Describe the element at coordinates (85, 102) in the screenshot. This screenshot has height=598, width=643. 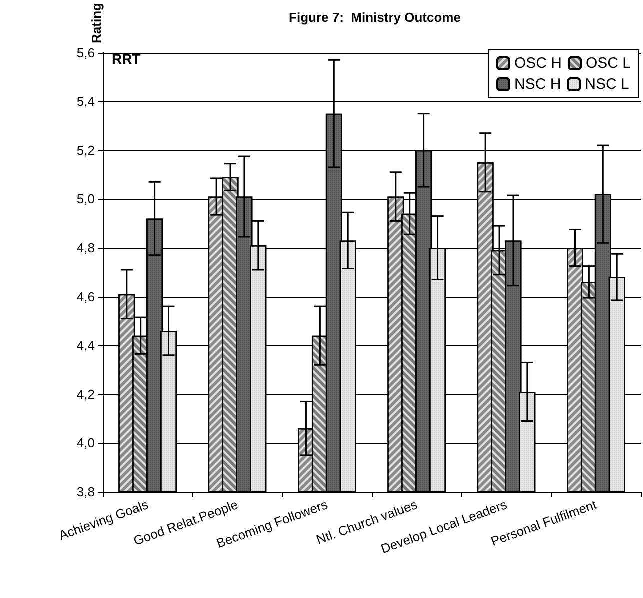
I see `y-tick-label: 5,4` at that location.